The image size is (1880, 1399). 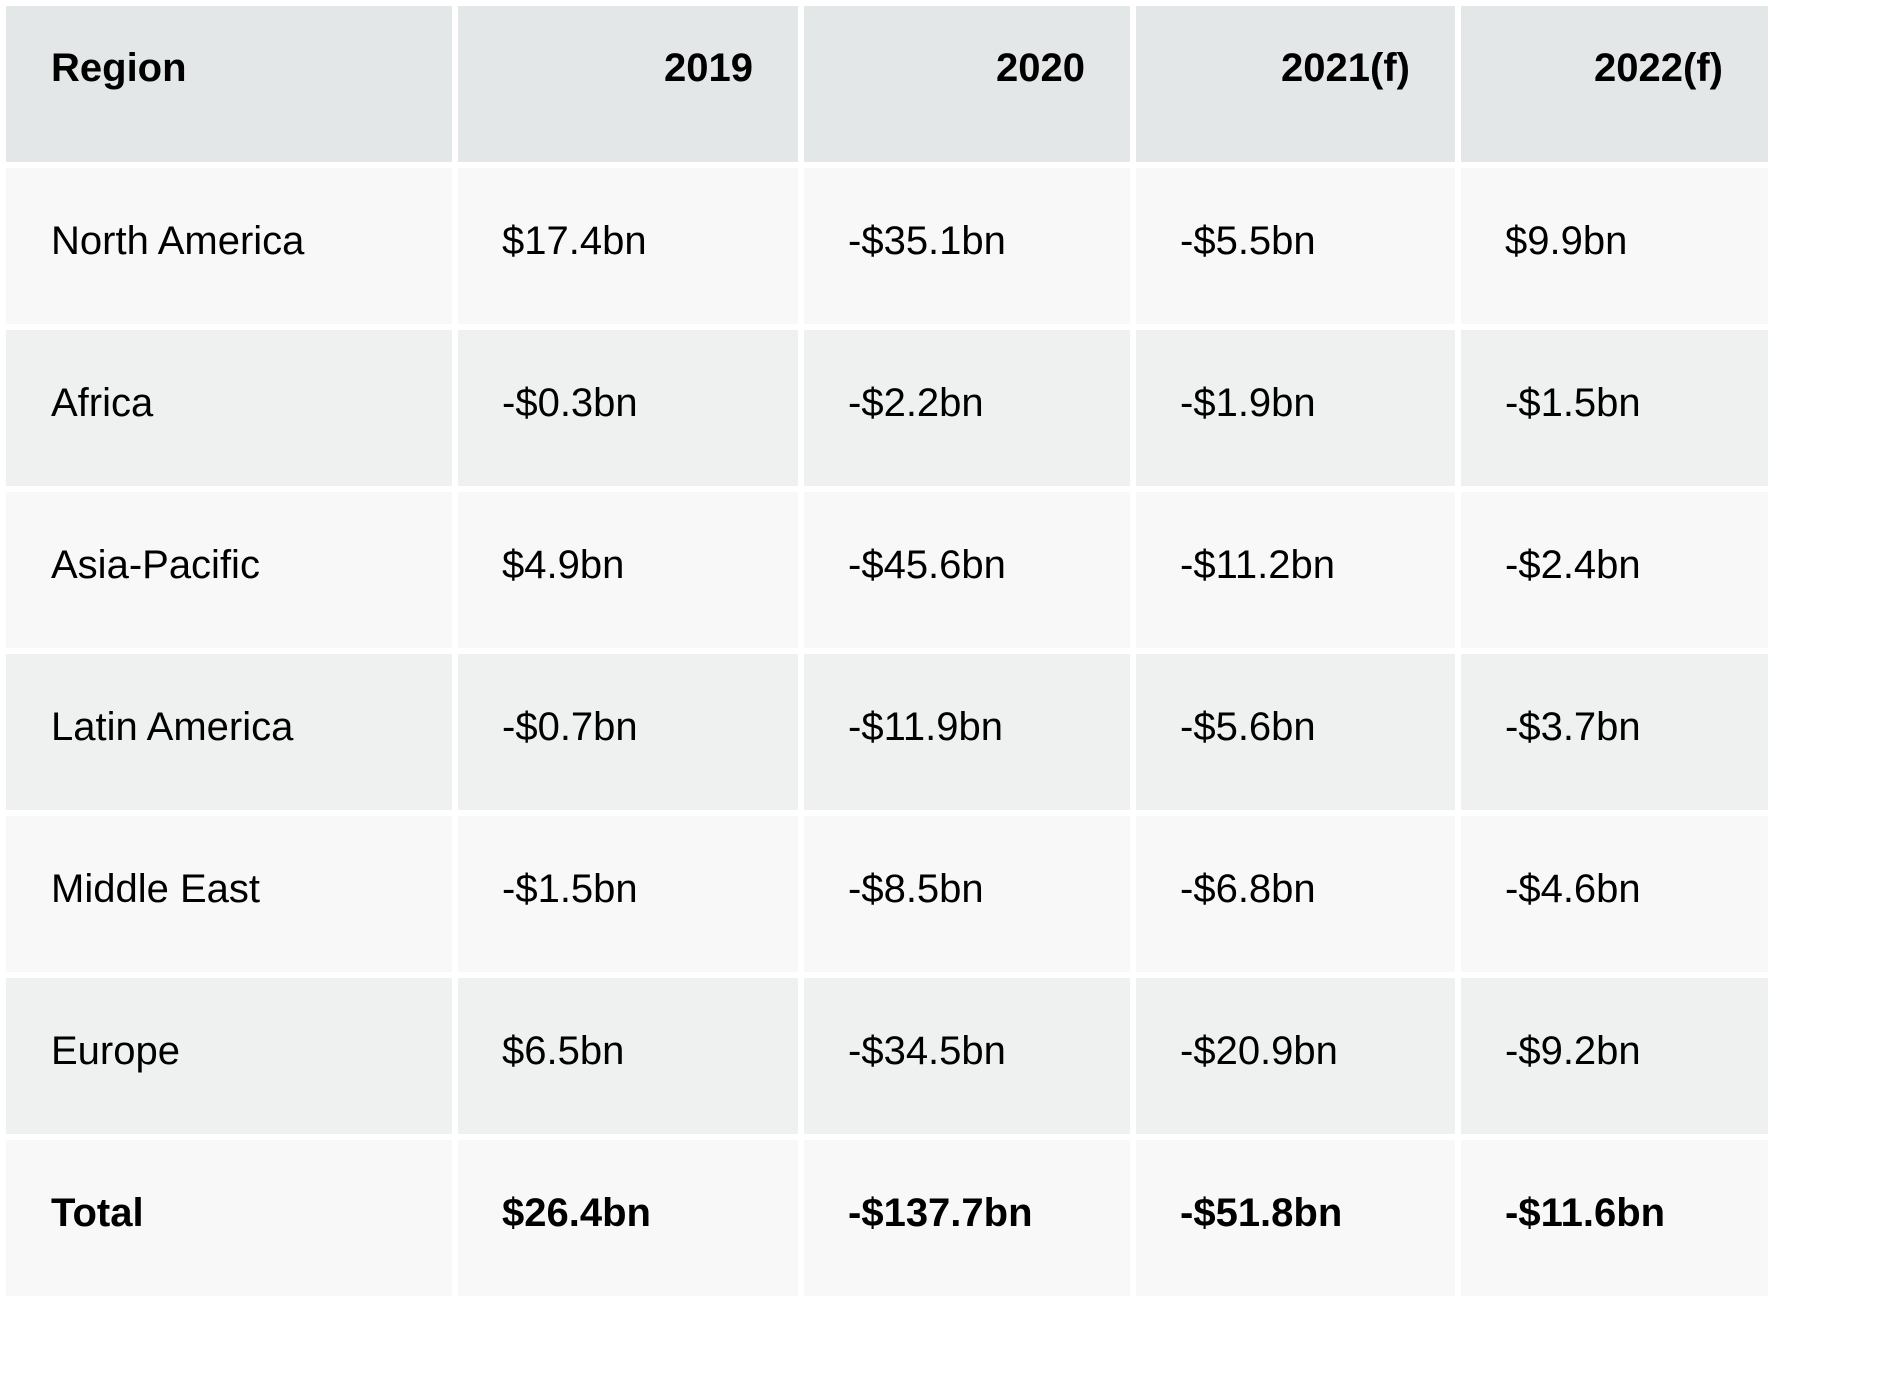 I want to click on value-cell: -$9.2bn, so click(x=1614, y=1056).